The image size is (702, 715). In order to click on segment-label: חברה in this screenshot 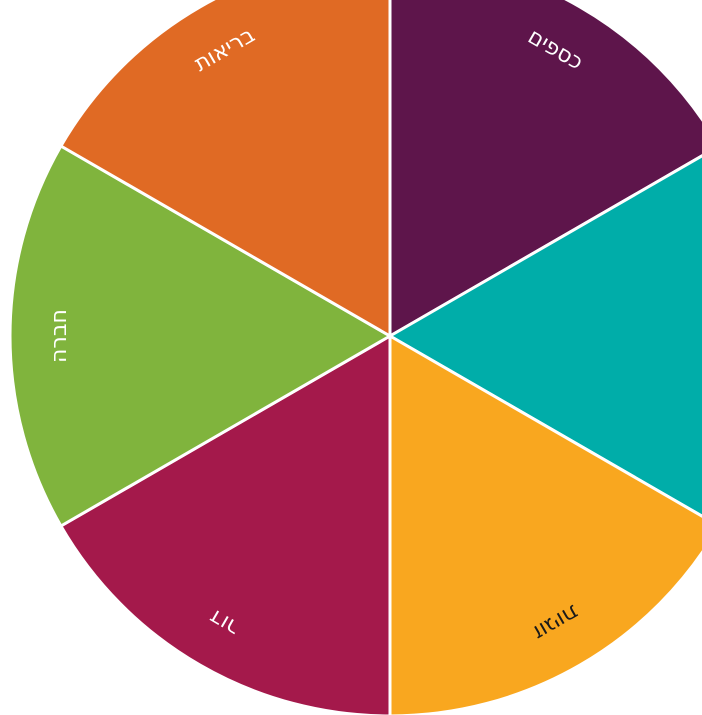, I will do `click(59, 336)`.